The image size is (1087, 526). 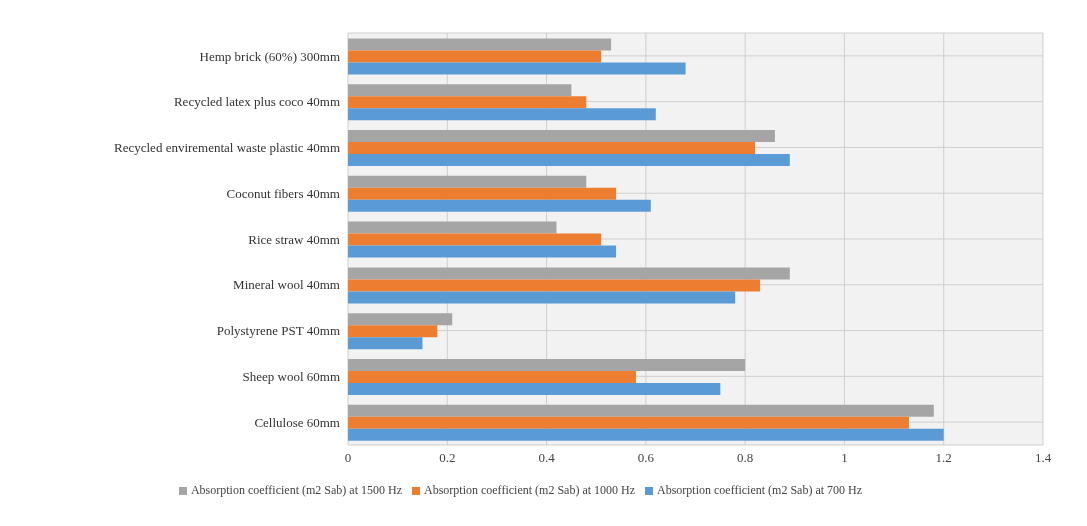 What do you see at coordinates (296, 490) in the screenshot?
I see `legend-label: Absorption coefficient (m2 Sab) at 1500 Hz` at bounding box center [296, 490].